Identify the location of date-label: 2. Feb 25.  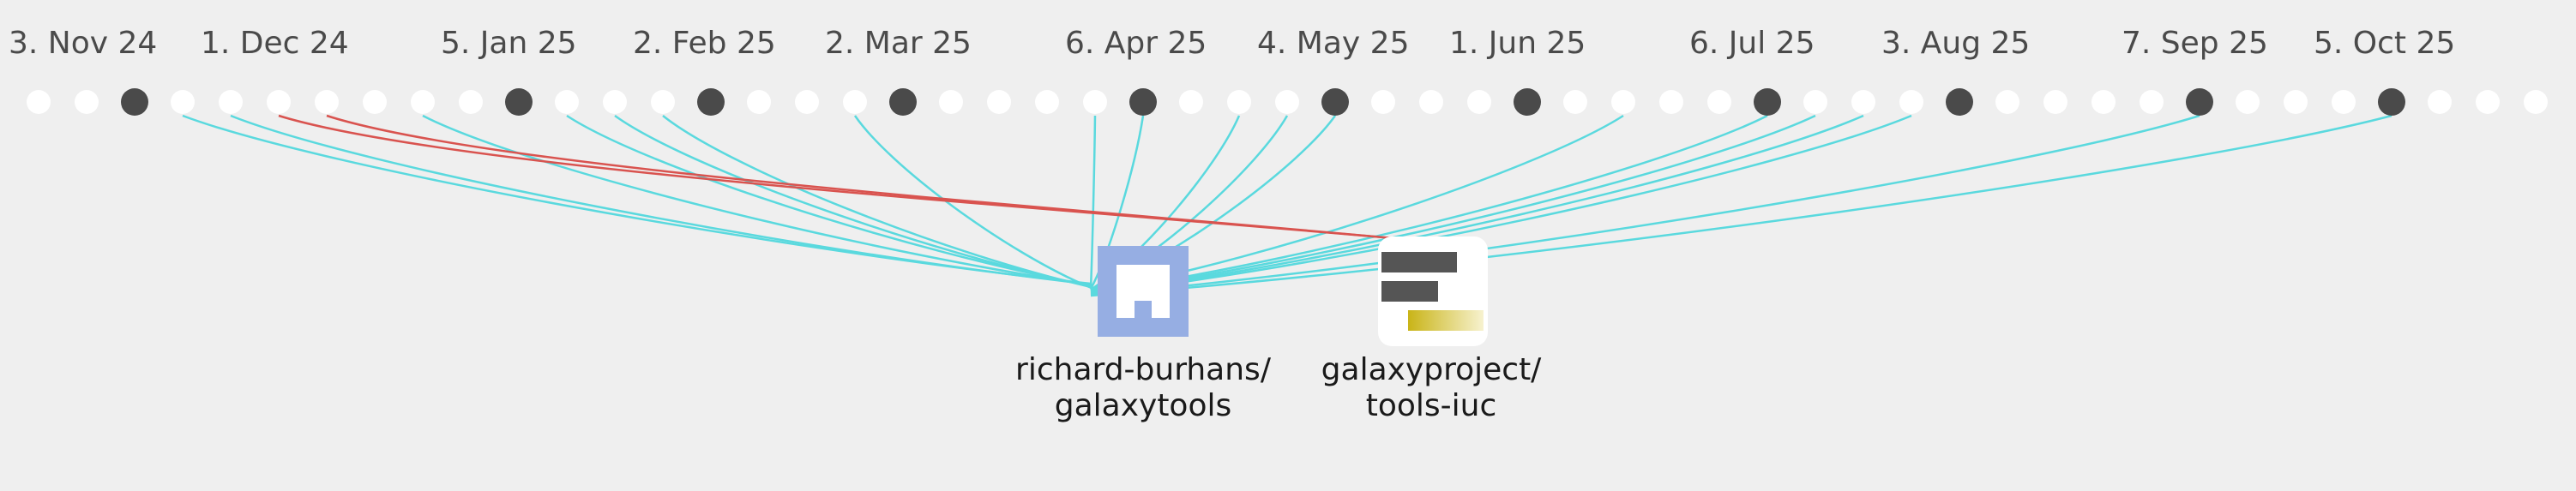
(704, 43).